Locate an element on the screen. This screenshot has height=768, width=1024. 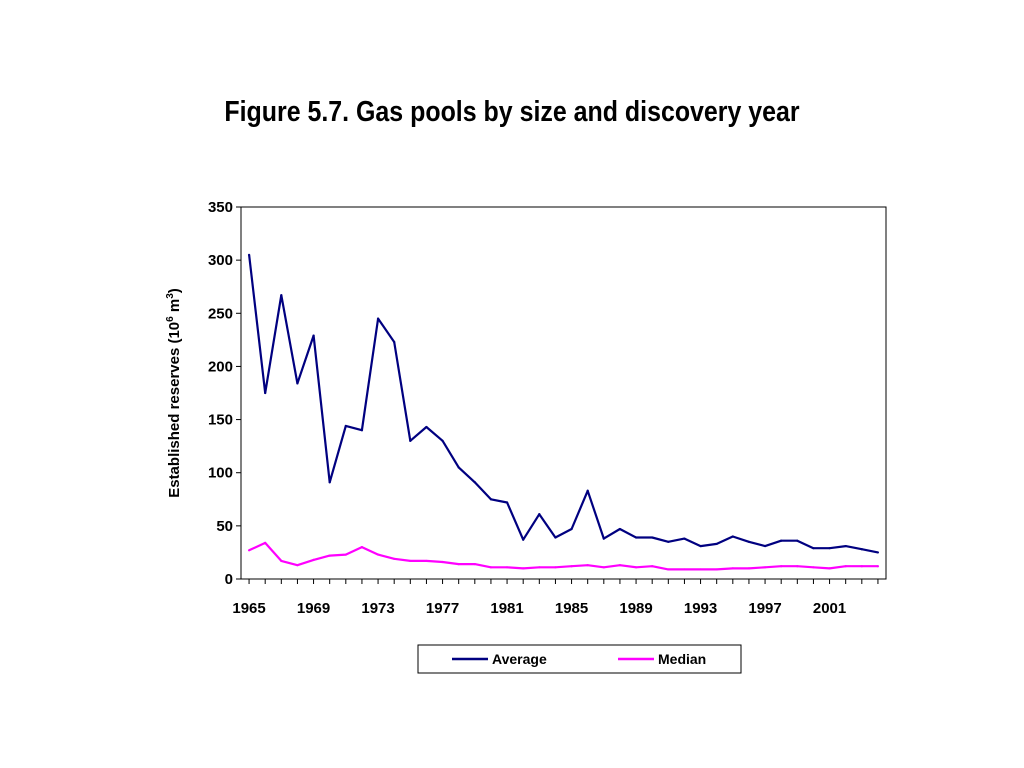
y-tick-label: 350 is located at coordinates (220, 207).